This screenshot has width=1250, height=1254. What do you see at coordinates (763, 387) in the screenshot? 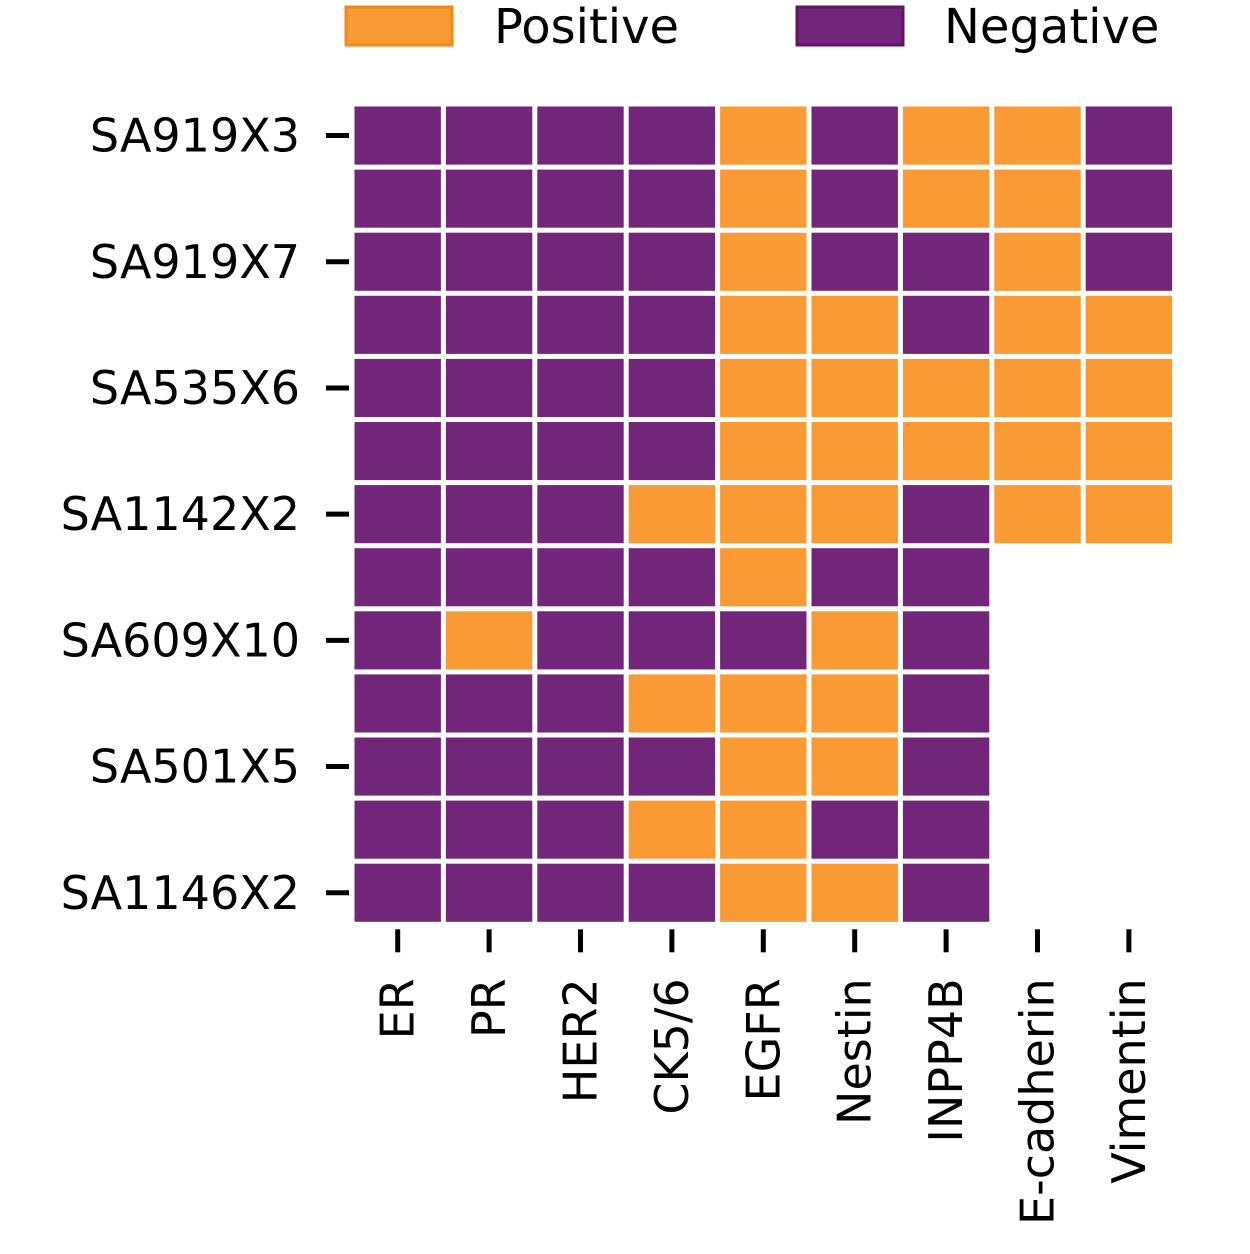
I see `heatmap-cell-r4-egfr` at bounding box center [763, 387].